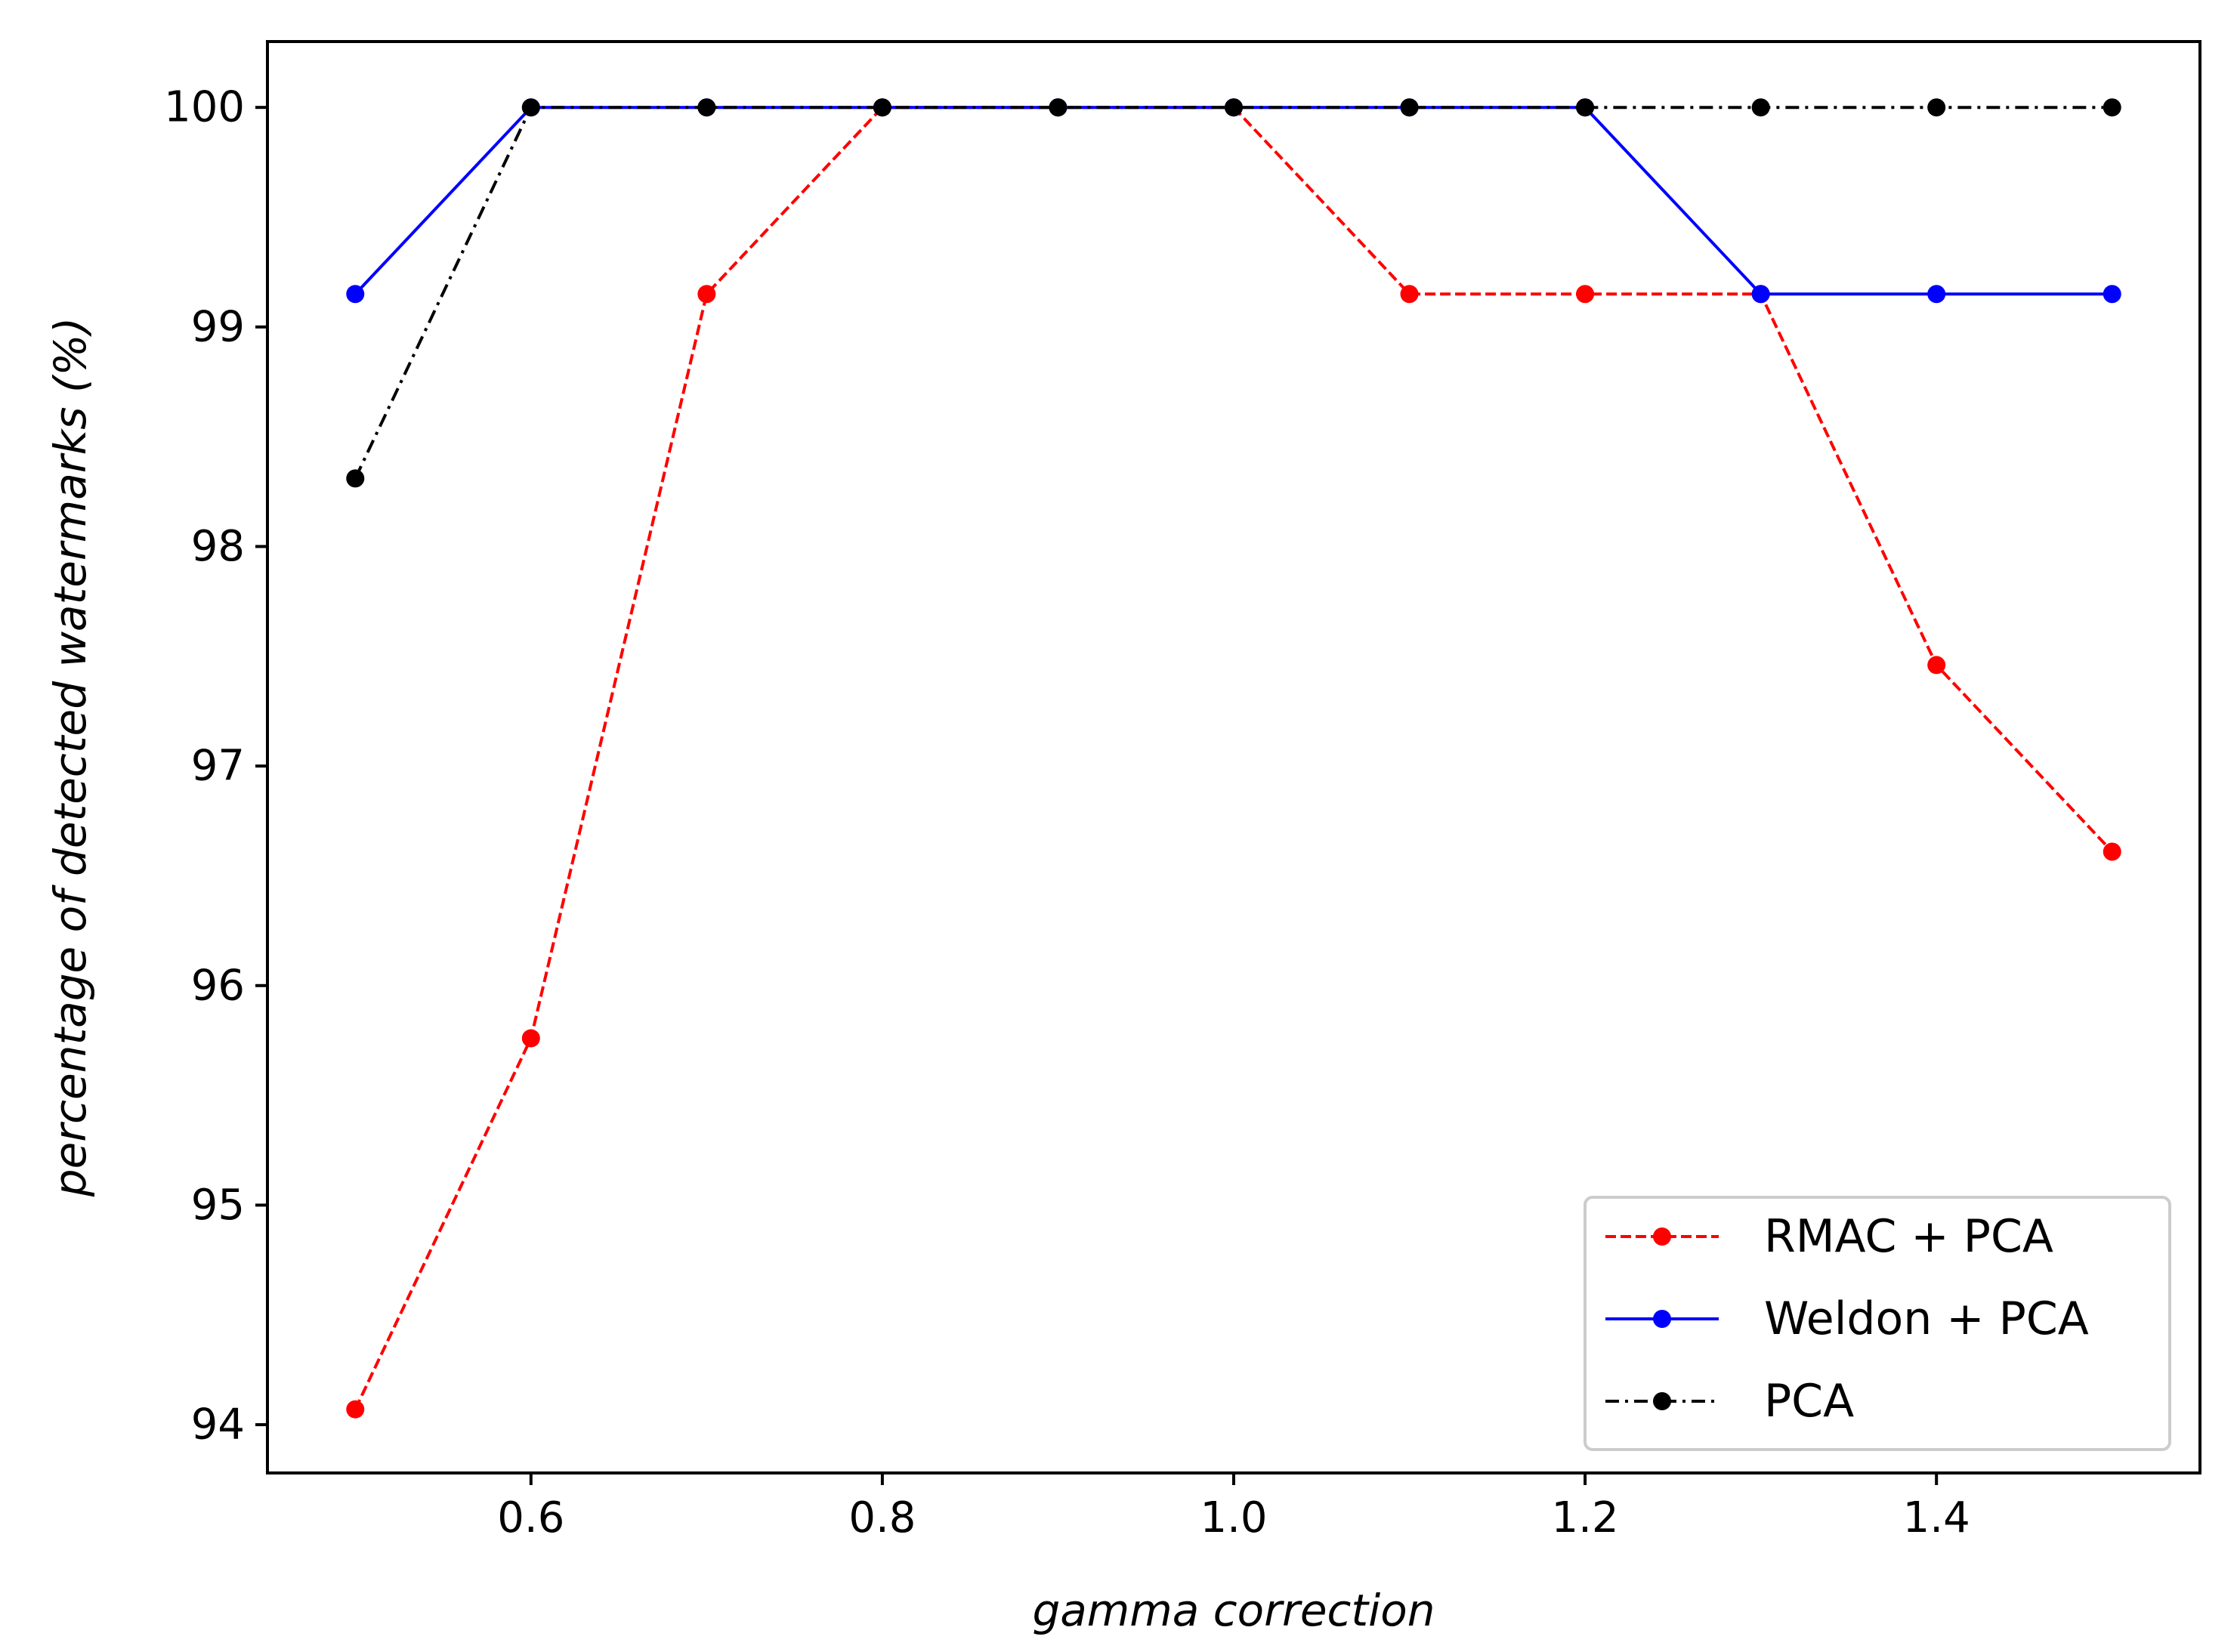 This screenshot has width=2237, height=1652. What do you see at coordinates (218, 1425) in the screenshot?
I see `y-tick-label: 94` at bounding box center [218, 1425].